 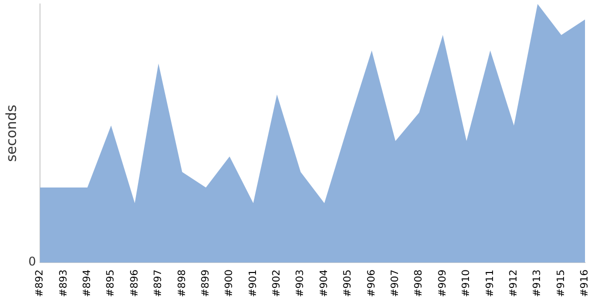 I want to click on x-tick-label: #892, so click(x=40, y=284).